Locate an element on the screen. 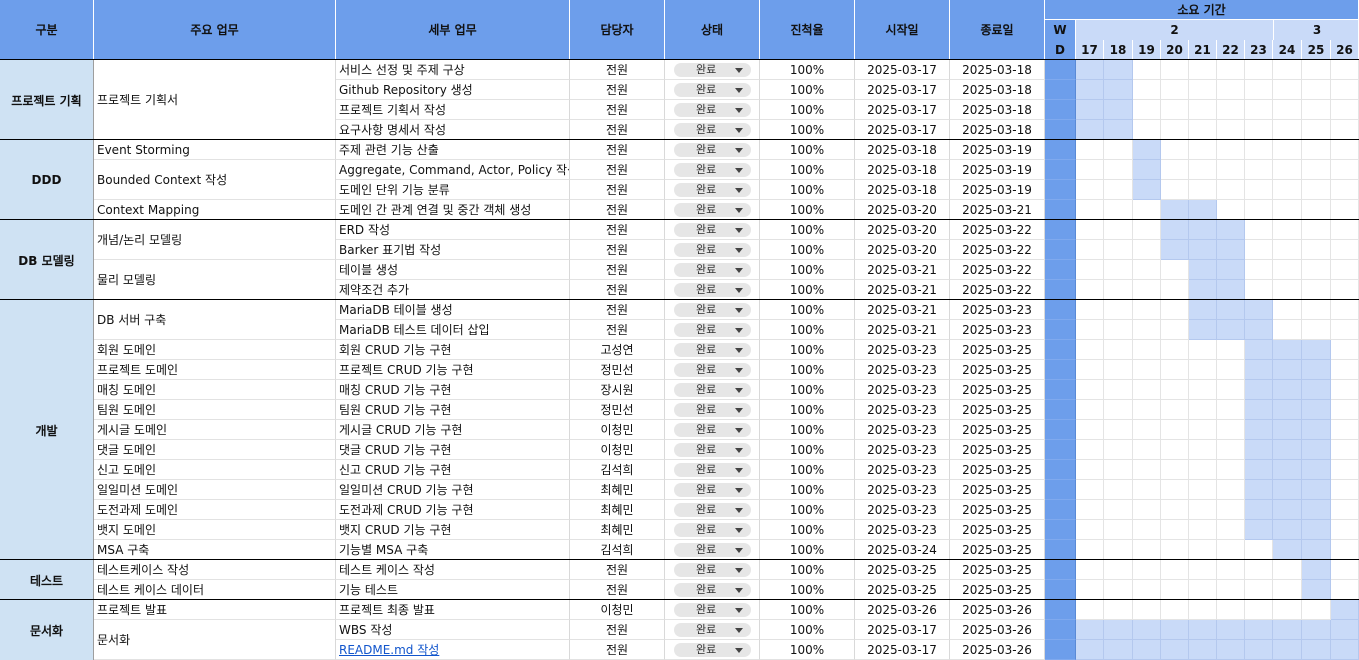  detail-task-cell: MariaDB 테스트 데이터 삽입 is located at coordinates (453, 330).